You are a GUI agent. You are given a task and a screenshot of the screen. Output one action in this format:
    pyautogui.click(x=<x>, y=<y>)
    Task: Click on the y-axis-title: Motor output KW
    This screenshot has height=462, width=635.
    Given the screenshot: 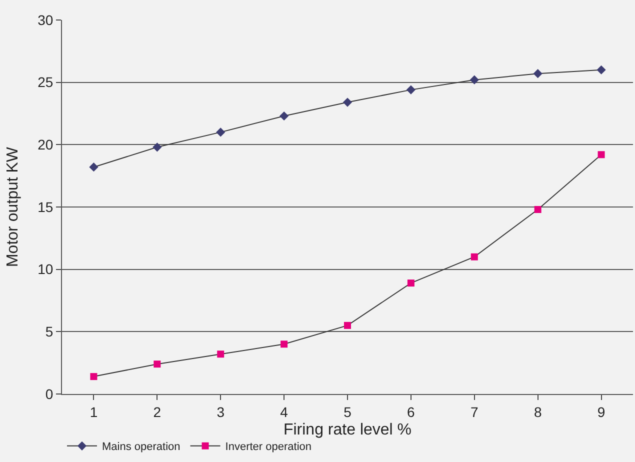 What is the action you would take?
    pyautogui.click(x=13, y=207)
    